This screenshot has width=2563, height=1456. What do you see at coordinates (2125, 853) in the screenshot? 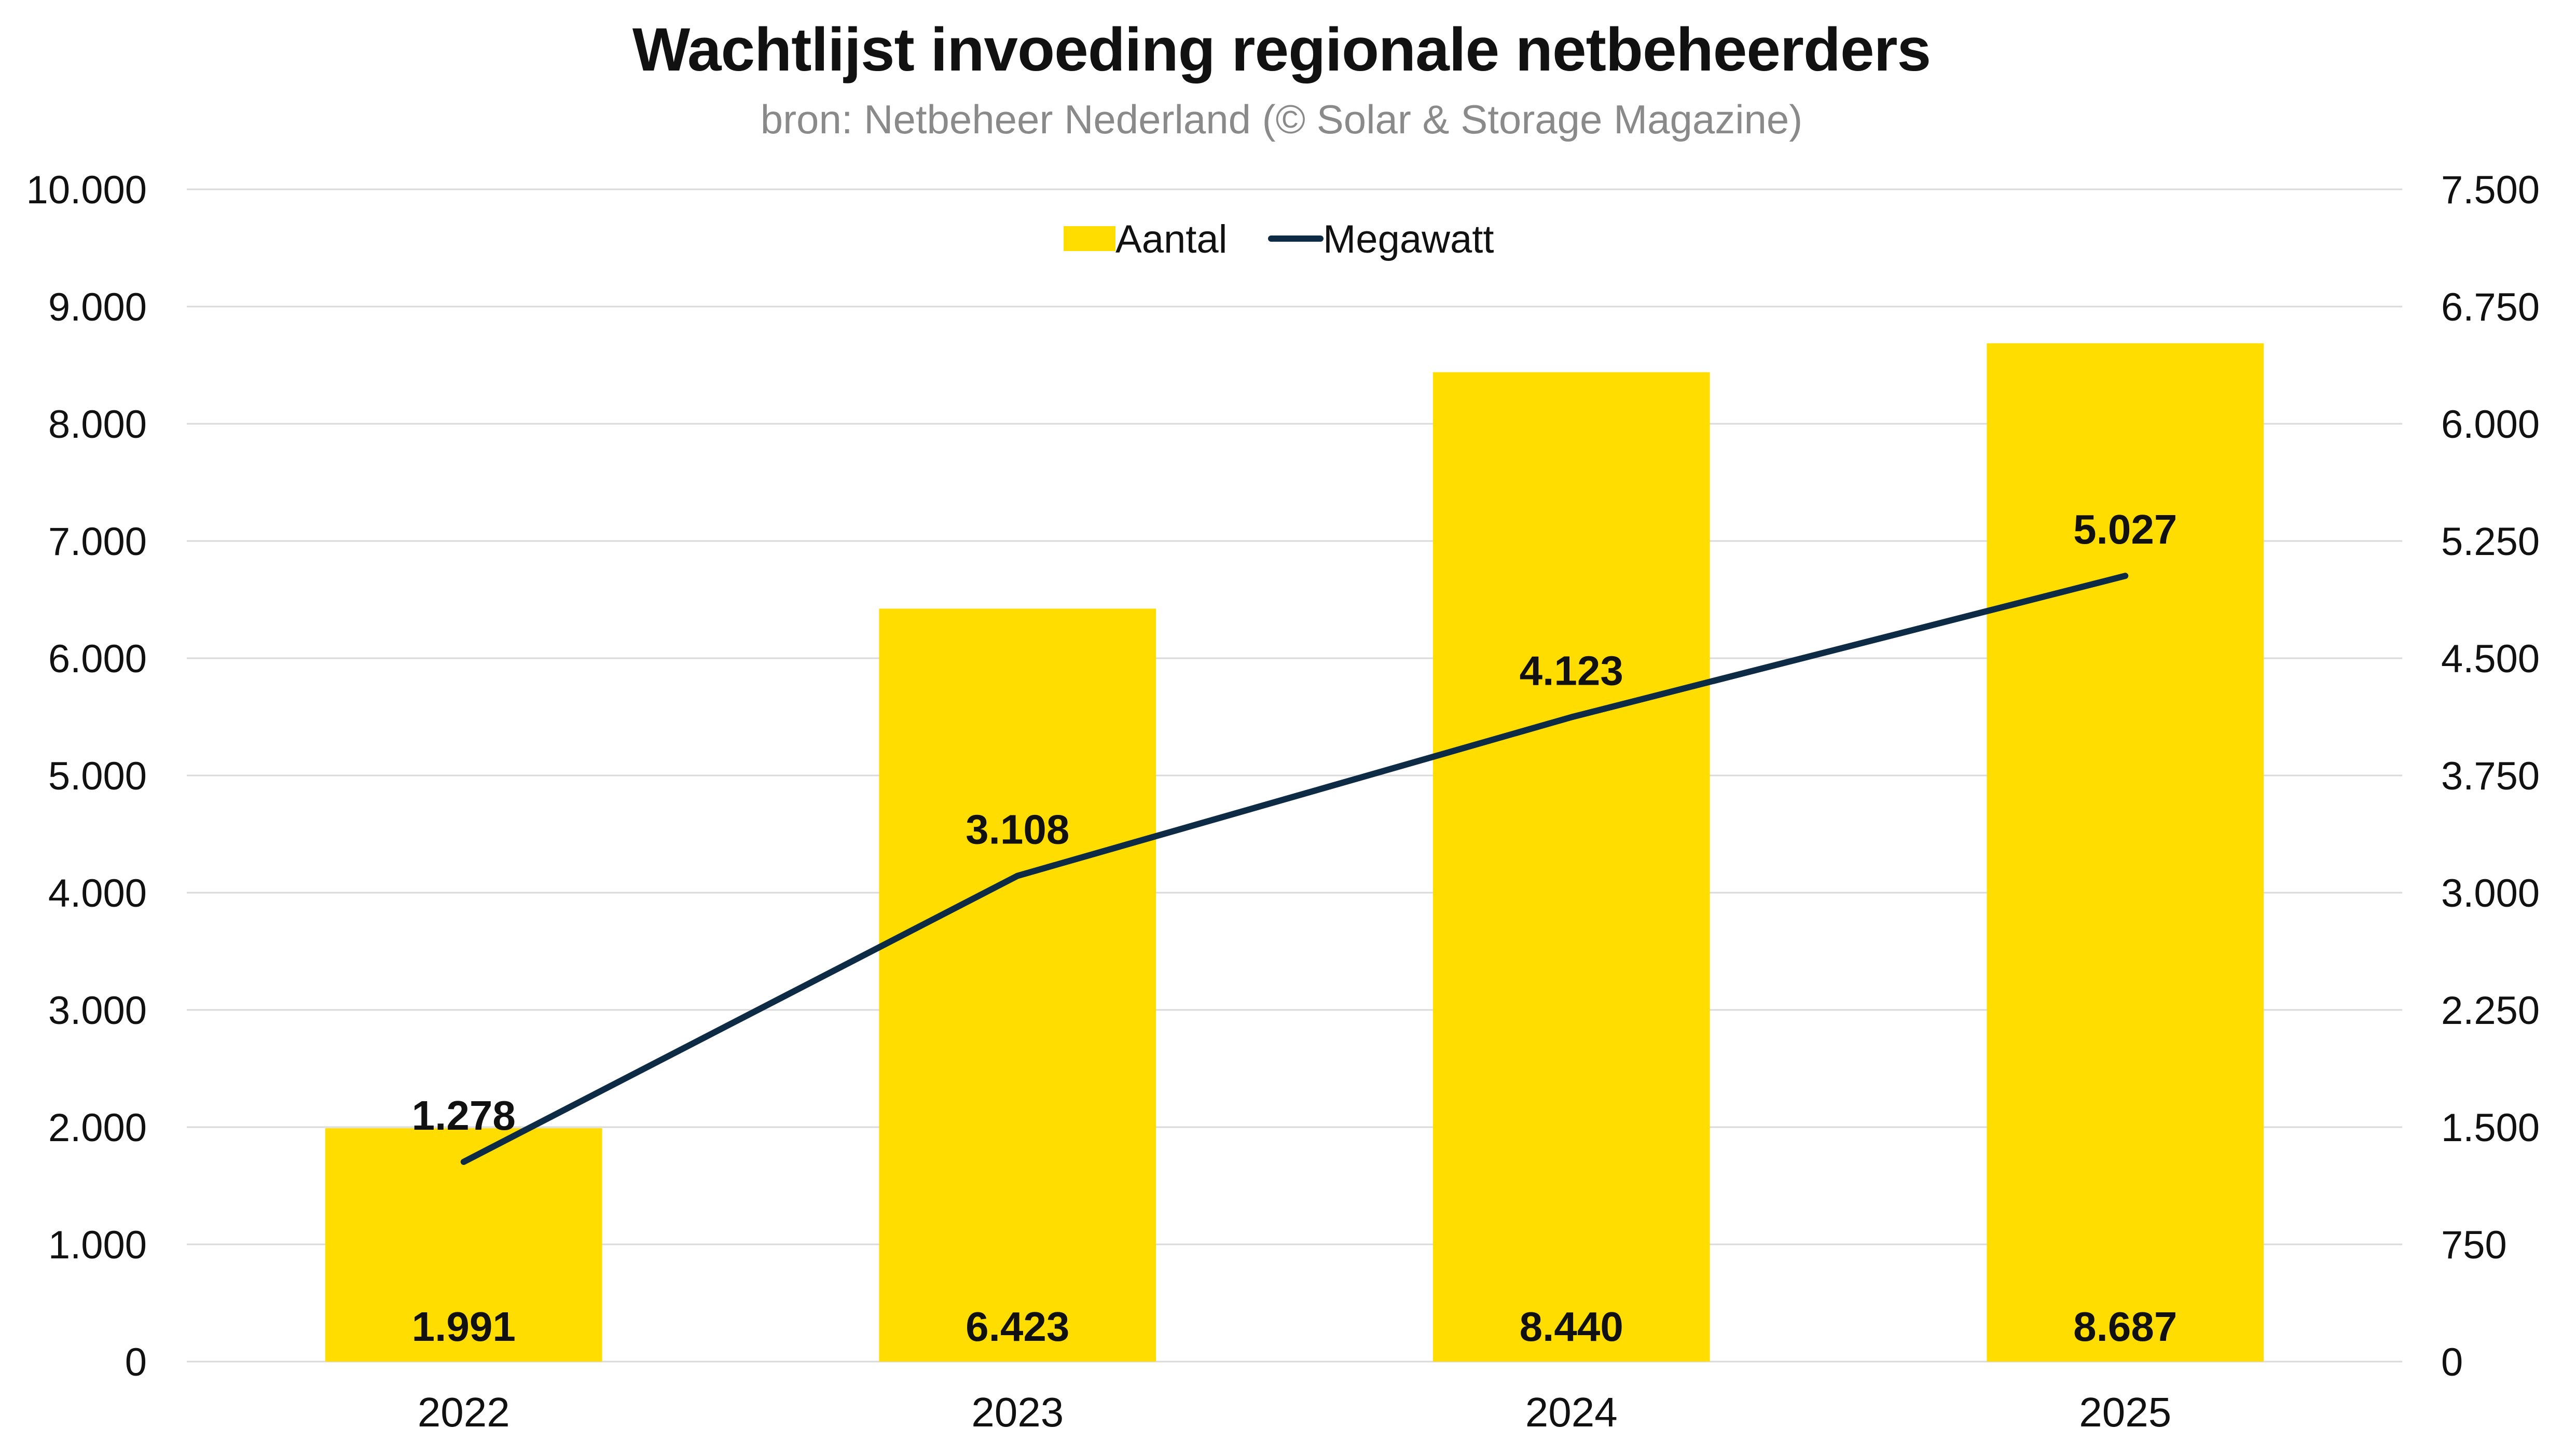
I see `bar-2025` at bounding box center [2125, 853].